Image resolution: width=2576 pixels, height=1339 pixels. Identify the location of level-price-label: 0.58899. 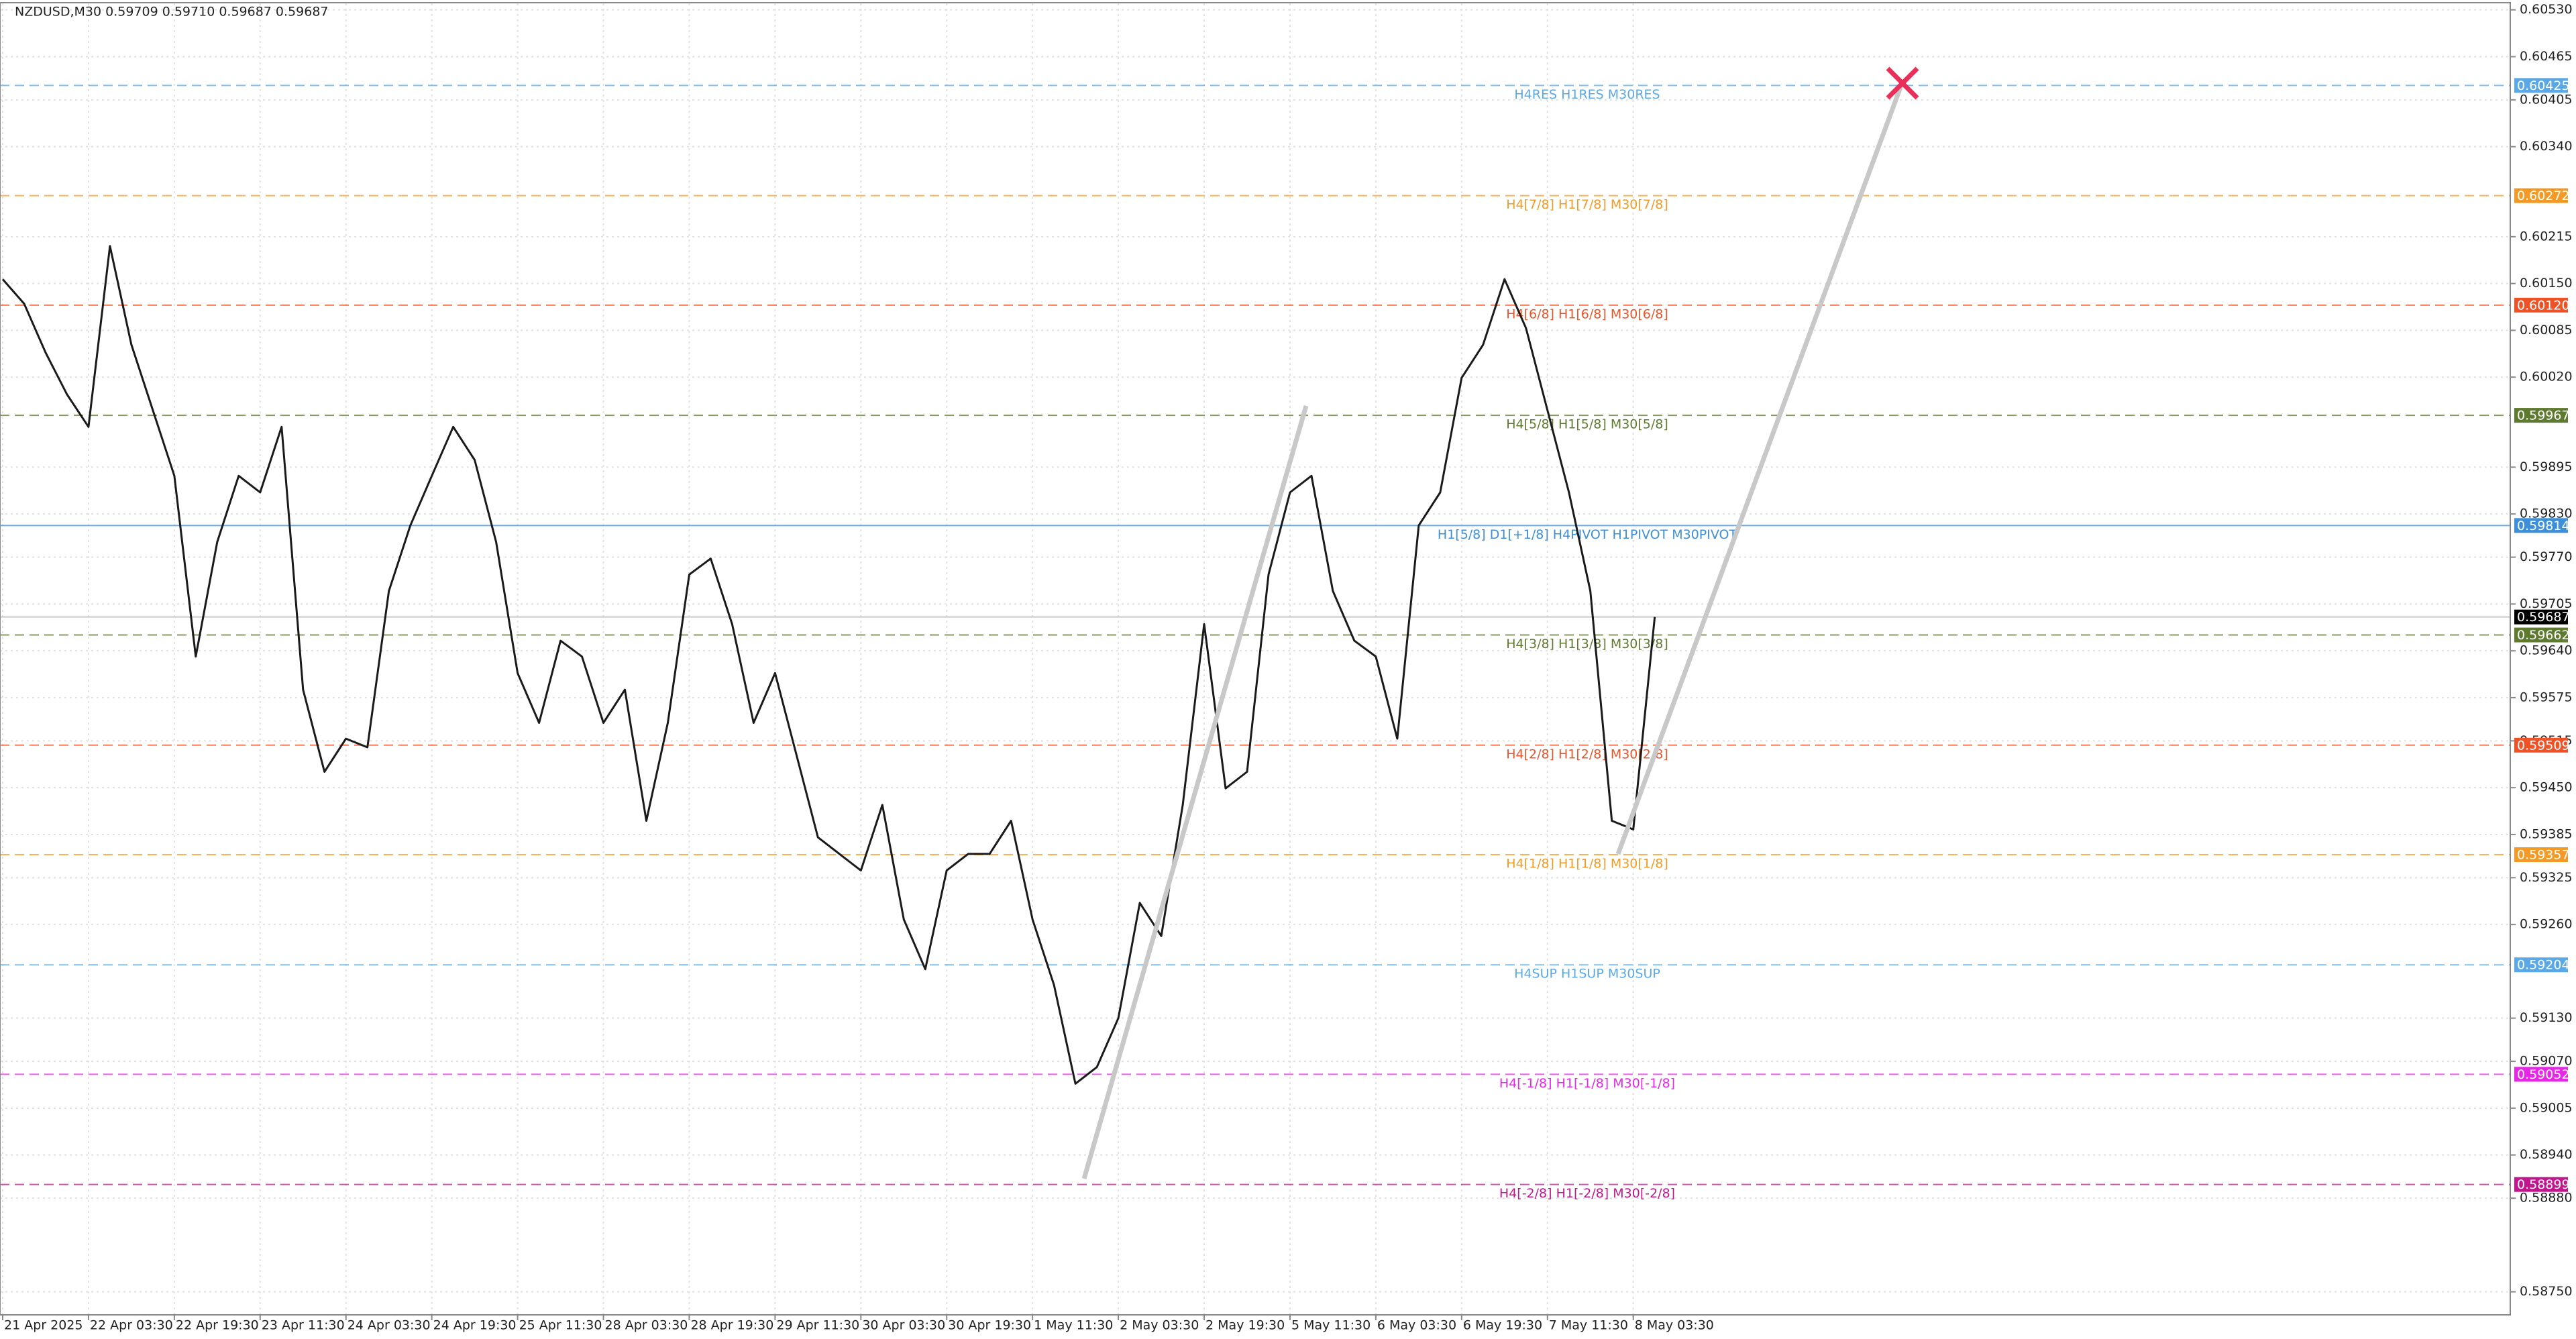
(2543, 1184).